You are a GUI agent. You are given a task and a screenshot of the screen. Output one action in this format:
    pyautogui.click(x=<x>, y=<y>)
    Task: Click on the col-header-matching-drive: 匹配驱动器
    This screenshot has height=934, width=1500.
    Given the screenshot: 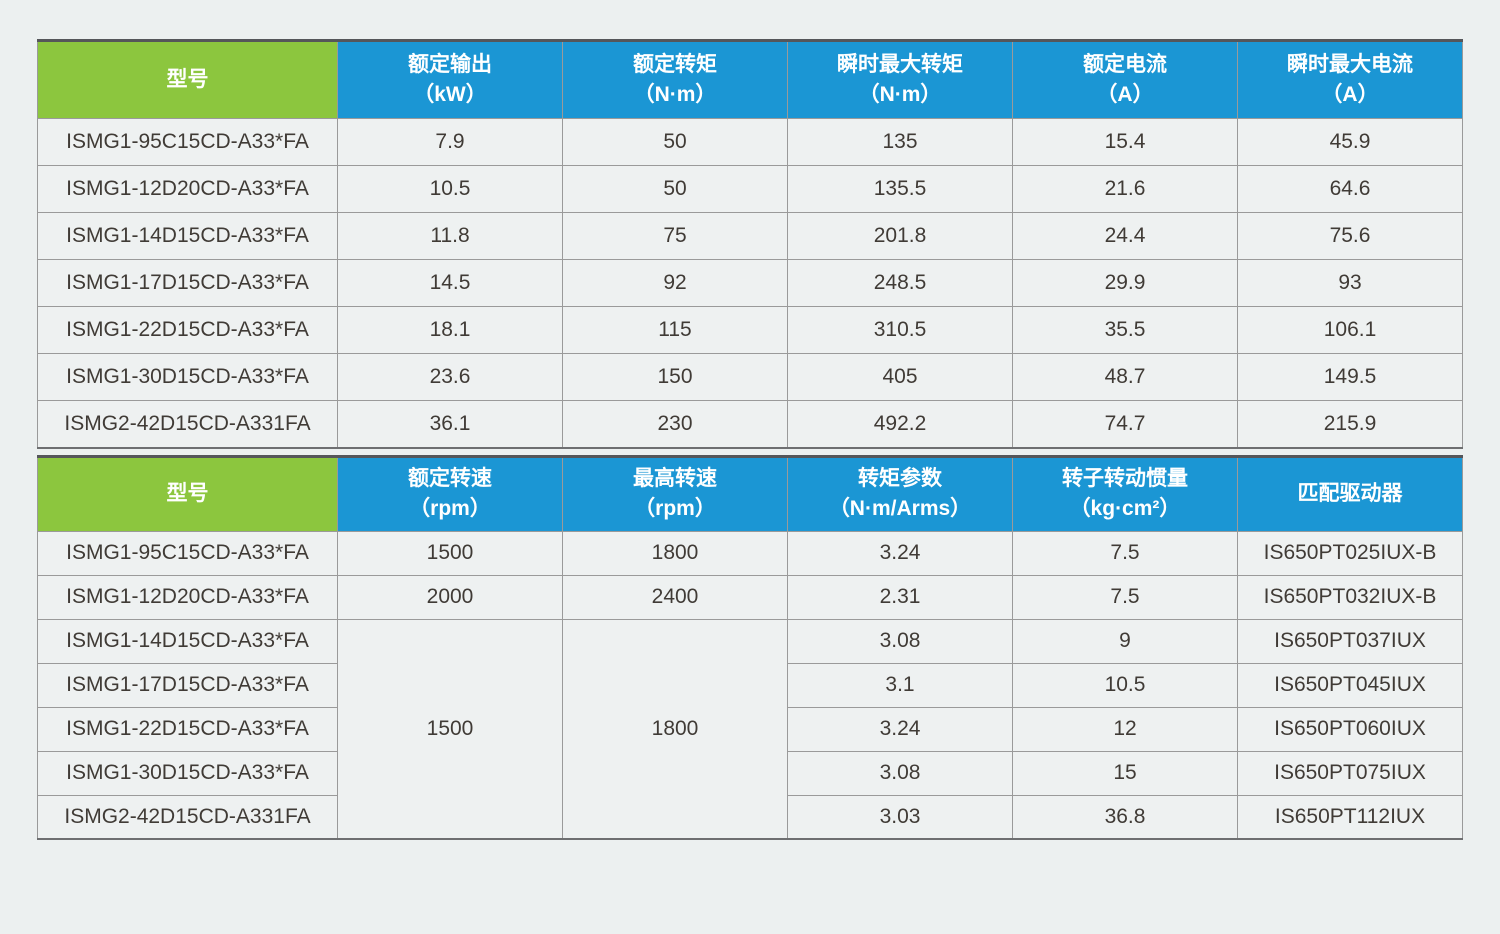 What is the action you would take?
    pyautogui.click(x=1350, y=493)
    